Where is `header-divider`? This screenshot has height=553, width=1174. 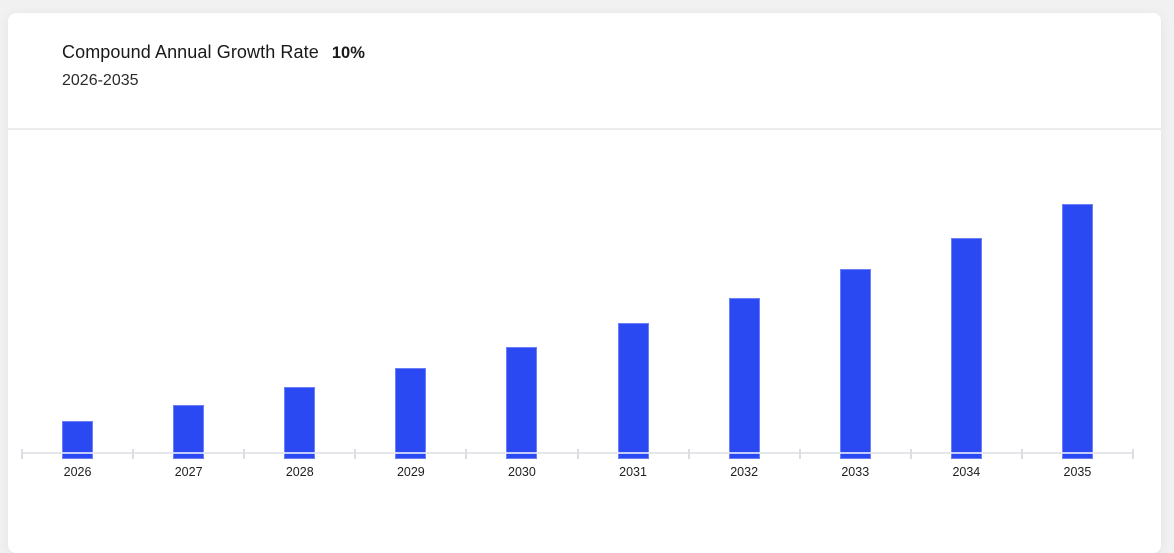 header-divider is located at coordinates (584, 129).